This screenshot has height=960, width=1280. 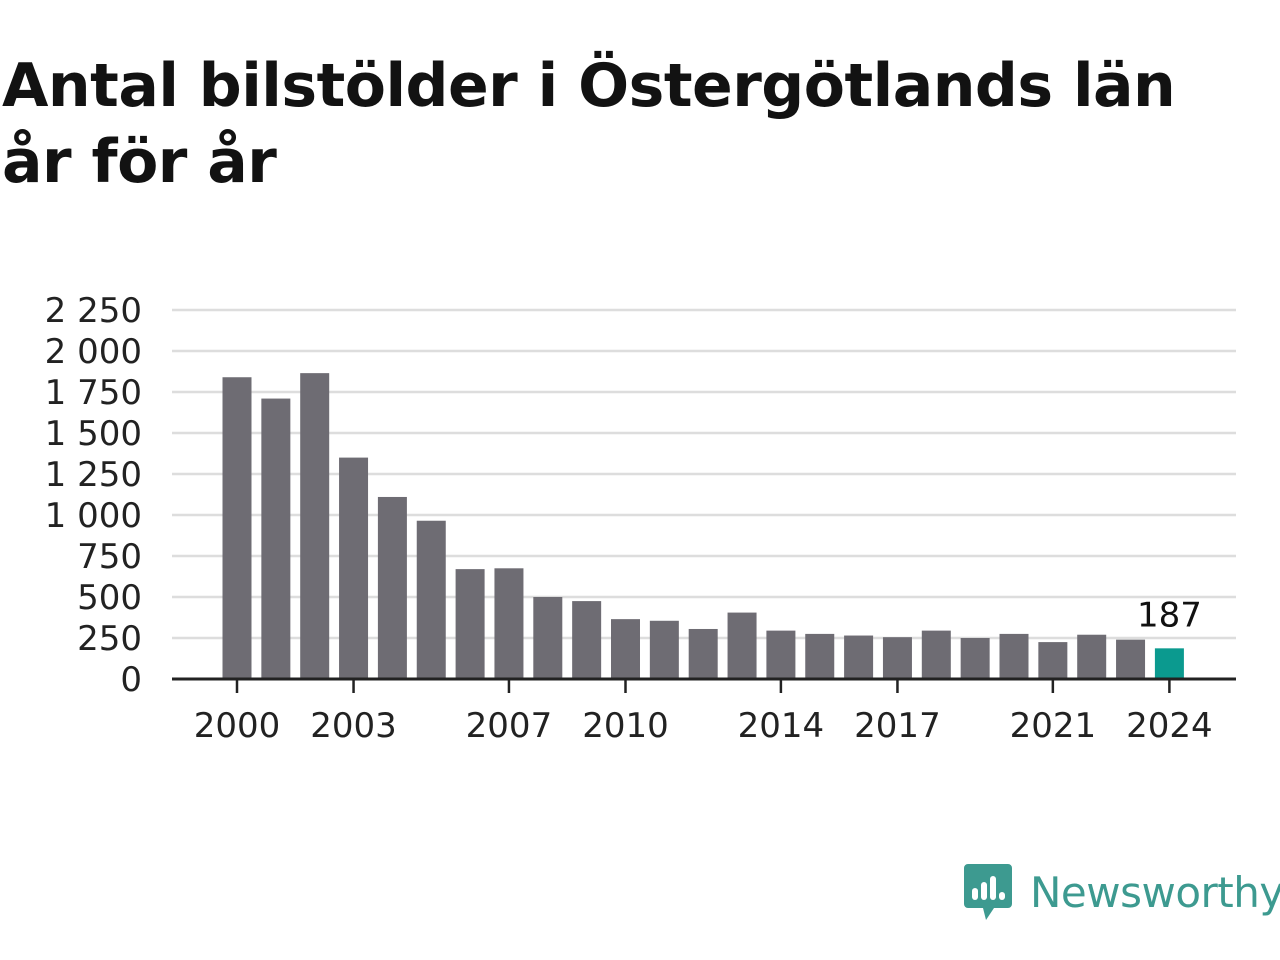 What do you see at coordinates (353, 726) in the screenshot?
I see `x-tick-label: 2003` at bounding box center [353, 726].